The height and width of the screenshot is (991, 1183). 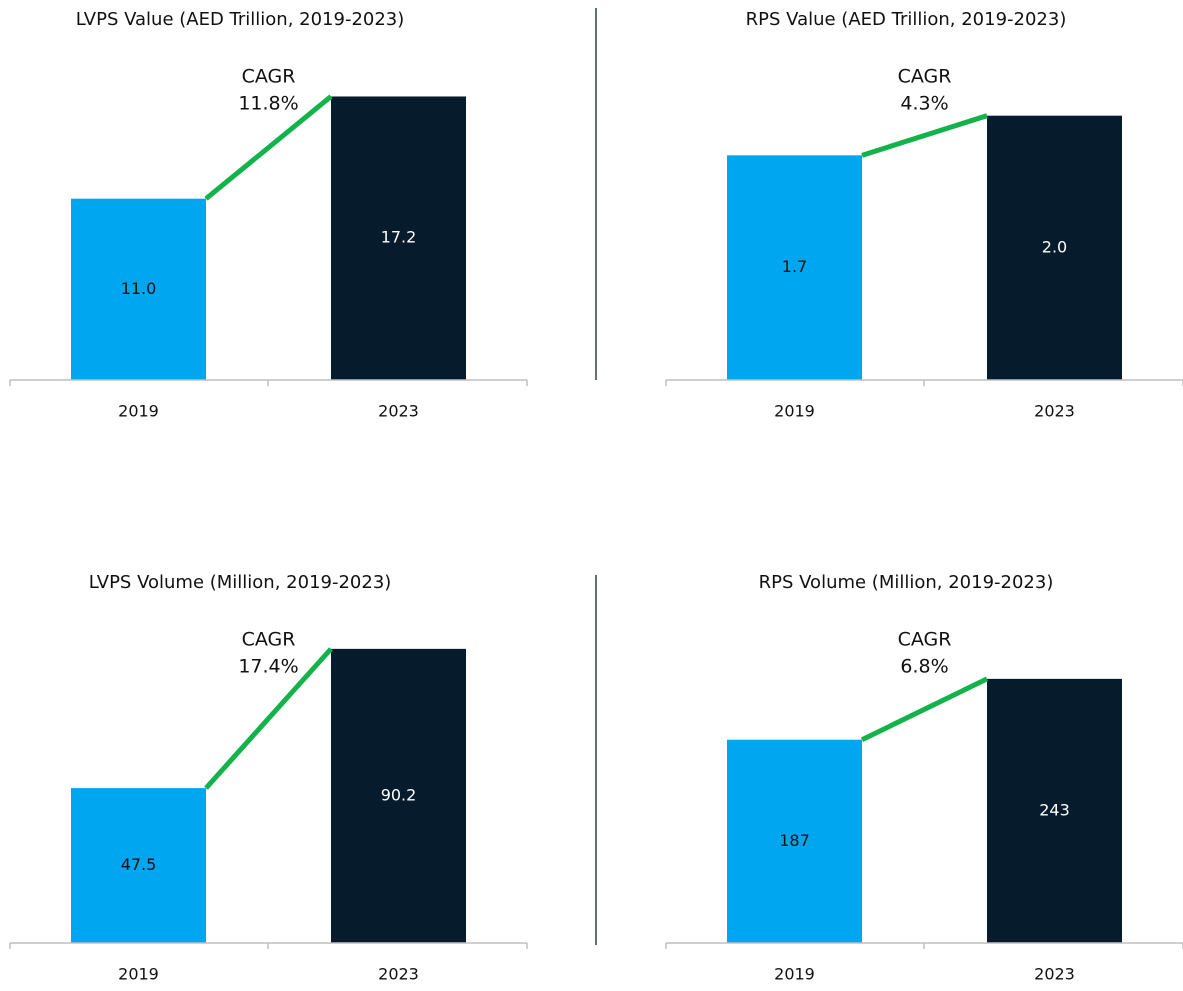 I want to click on value-label: 1.7, so click(x=794, y=266).